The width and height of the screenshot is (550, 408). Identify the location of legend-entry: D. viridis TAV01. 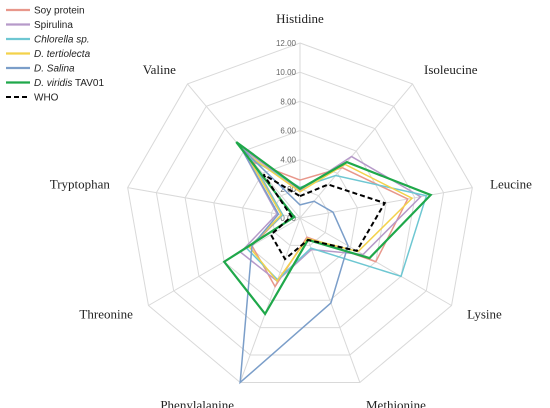
(69, 83).